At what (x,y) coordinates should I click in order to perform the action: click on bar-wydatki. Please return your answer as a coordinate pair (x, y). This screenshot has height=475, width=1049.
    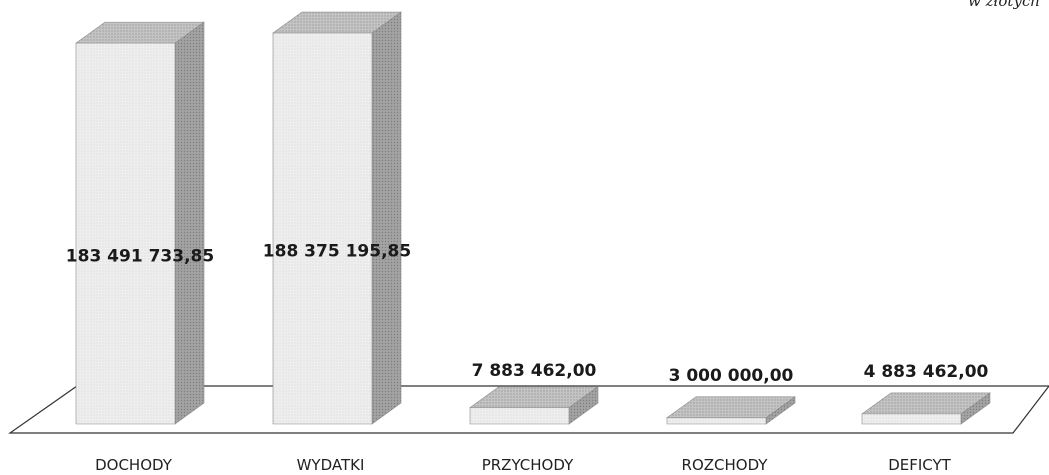
    Looking at the image, I should click on (337, 218).